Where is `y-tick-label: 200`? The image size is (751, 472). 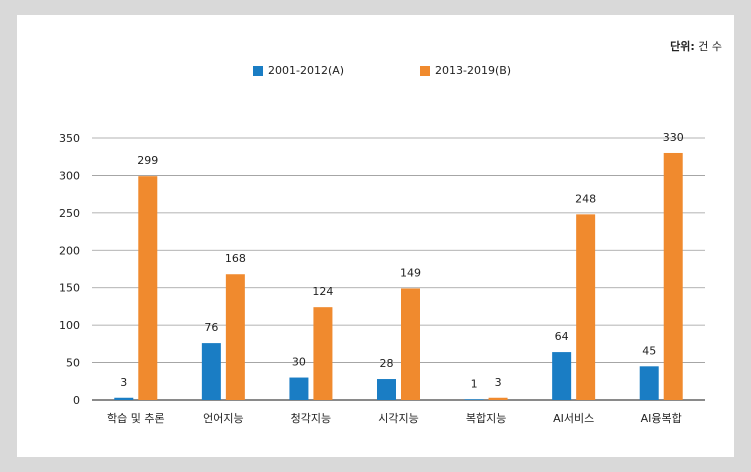
y-tick-label: 200 is located at coordinates (69, 250).